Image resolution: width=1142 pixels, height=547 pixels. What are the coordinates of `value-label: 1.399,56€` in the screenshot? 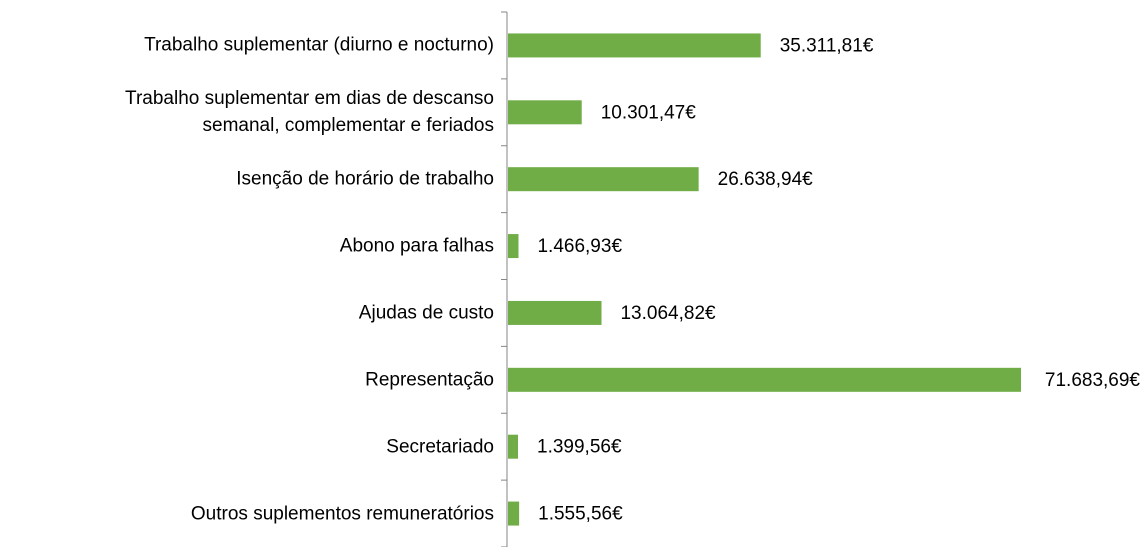 It's located at (579, 447).